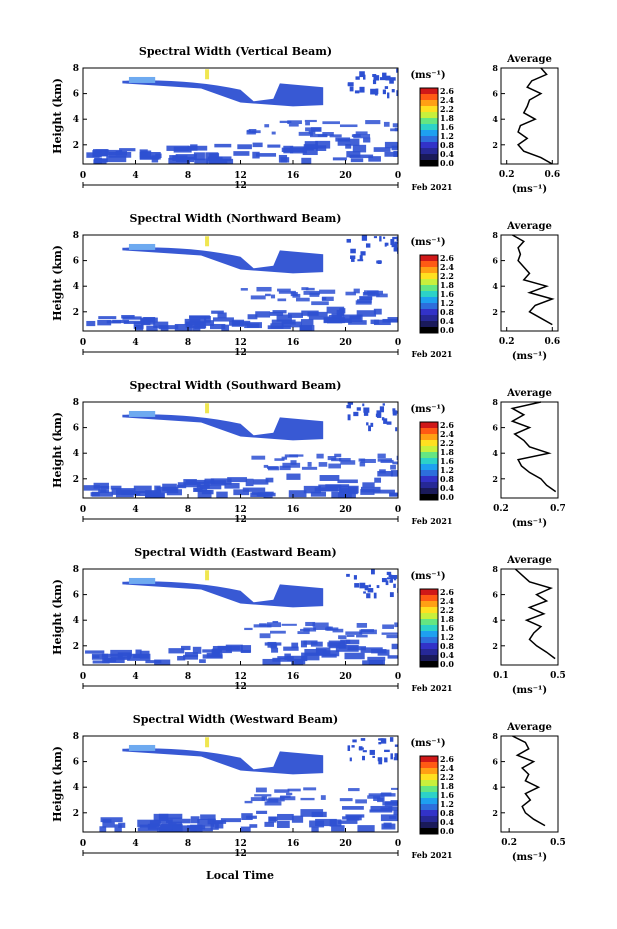 The image size is (617, 929). What do you see at coordinates (495, 68) in the screenshot?
I see `profile-y-tick-label: 8` at bounding box center [495, 68].